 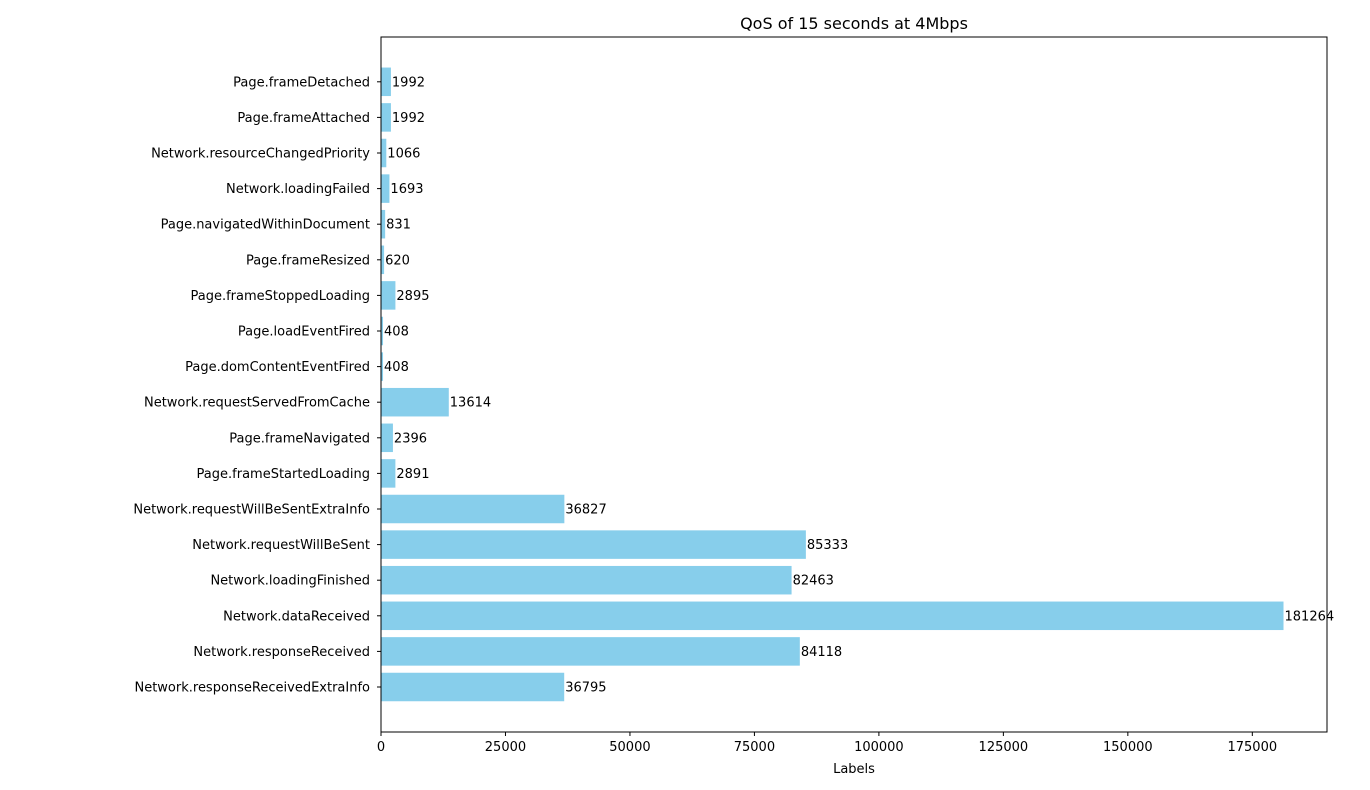 What do you see at coordinates (252, 688) in the screenshot?
I see `y-tick-label: Network.responseReceivedExtraInfo` at bounding box center [252, 688].